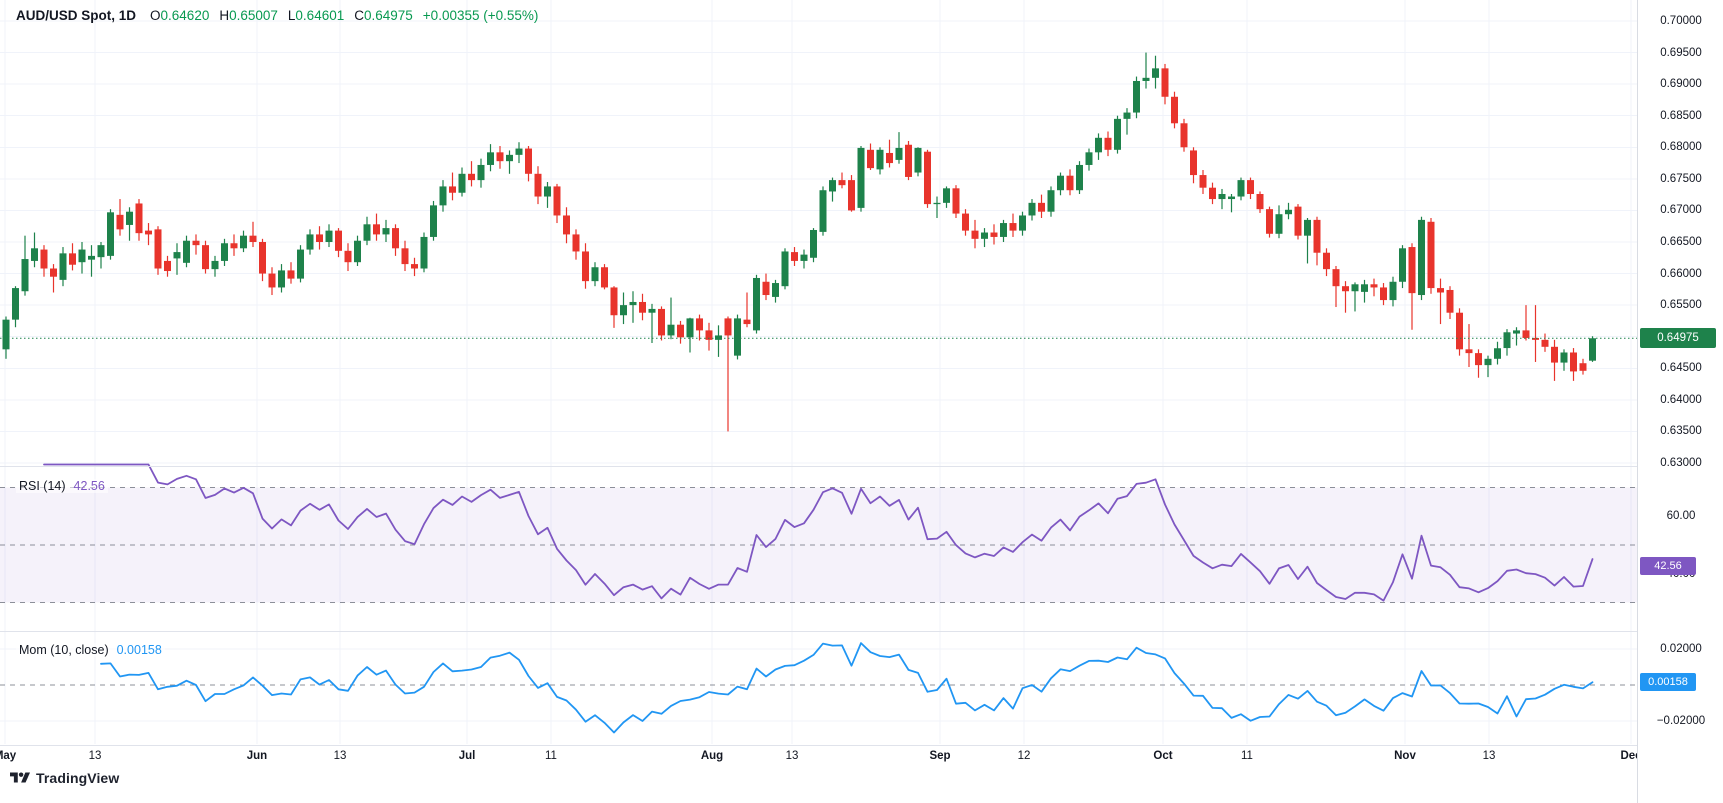 Image resolution: width=1723 pixels, height=803 pixels. What do you see at coordinates (76, 15) in the screenshot?
I see `symbol-title: AUD/USD Spot, 1D` at bounding box center [76, 15].